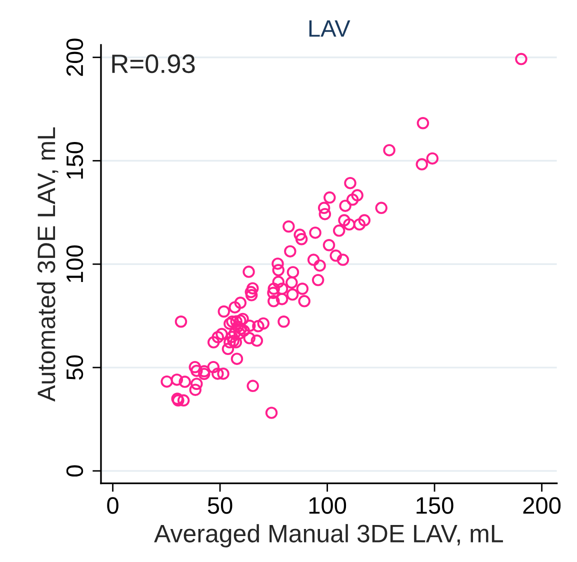  I want to click on annotation: R=0.93, so click(153, 64).